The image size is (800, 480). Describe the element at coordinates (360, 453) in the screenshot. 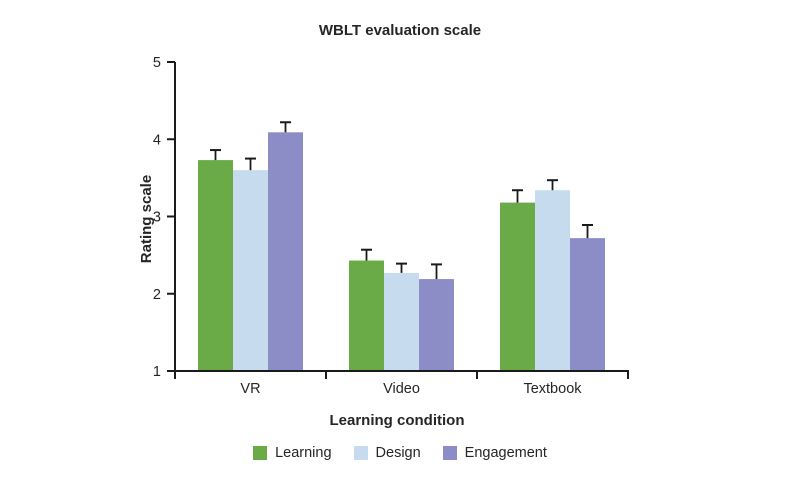

I see `legend-swatch-design` at that location.